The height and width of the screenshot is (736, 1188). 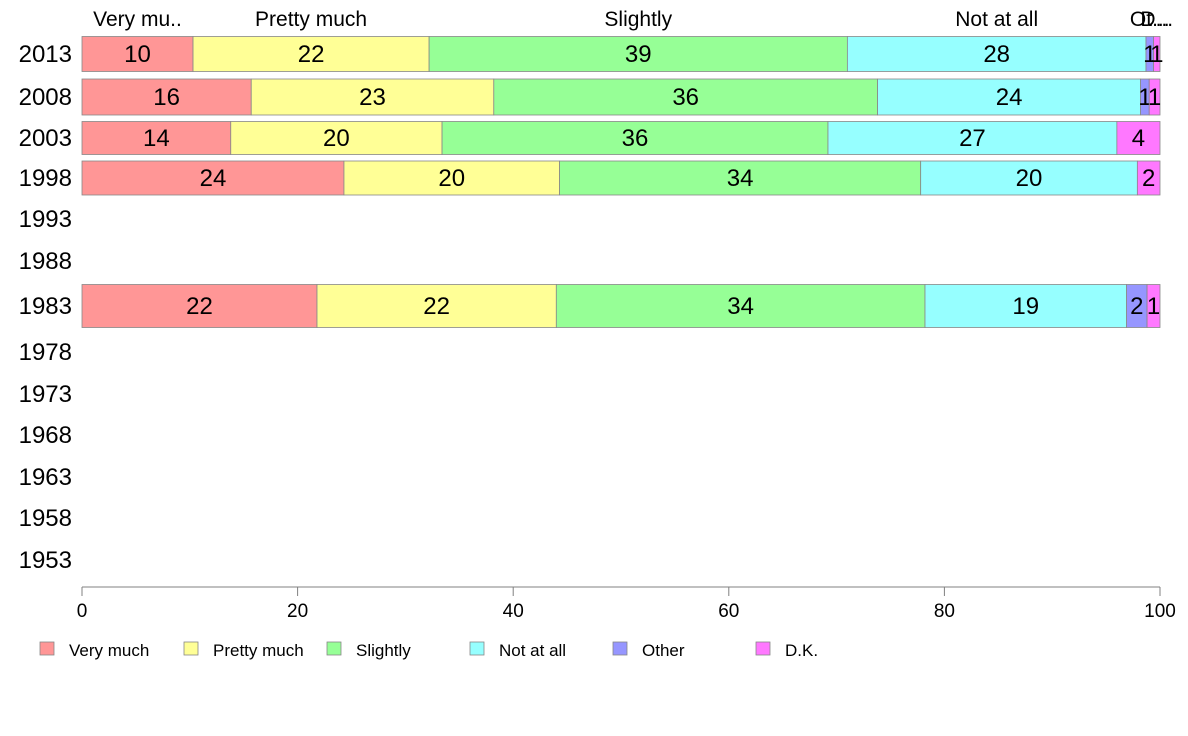 I want to click on legend-label: Pretty much, so click(x=258, y=650).